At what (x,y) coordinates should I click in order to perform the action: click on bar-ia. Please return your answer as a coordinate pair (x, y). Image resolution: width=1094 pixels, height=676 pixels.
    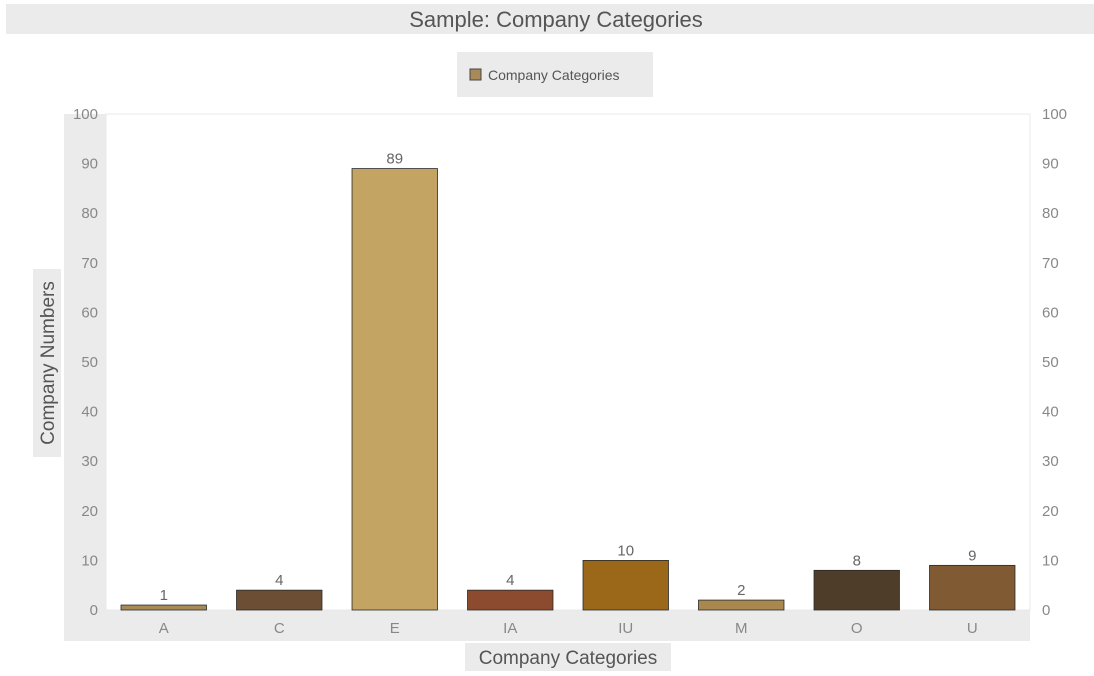
    Looking at the image, I should click on (510, 600).